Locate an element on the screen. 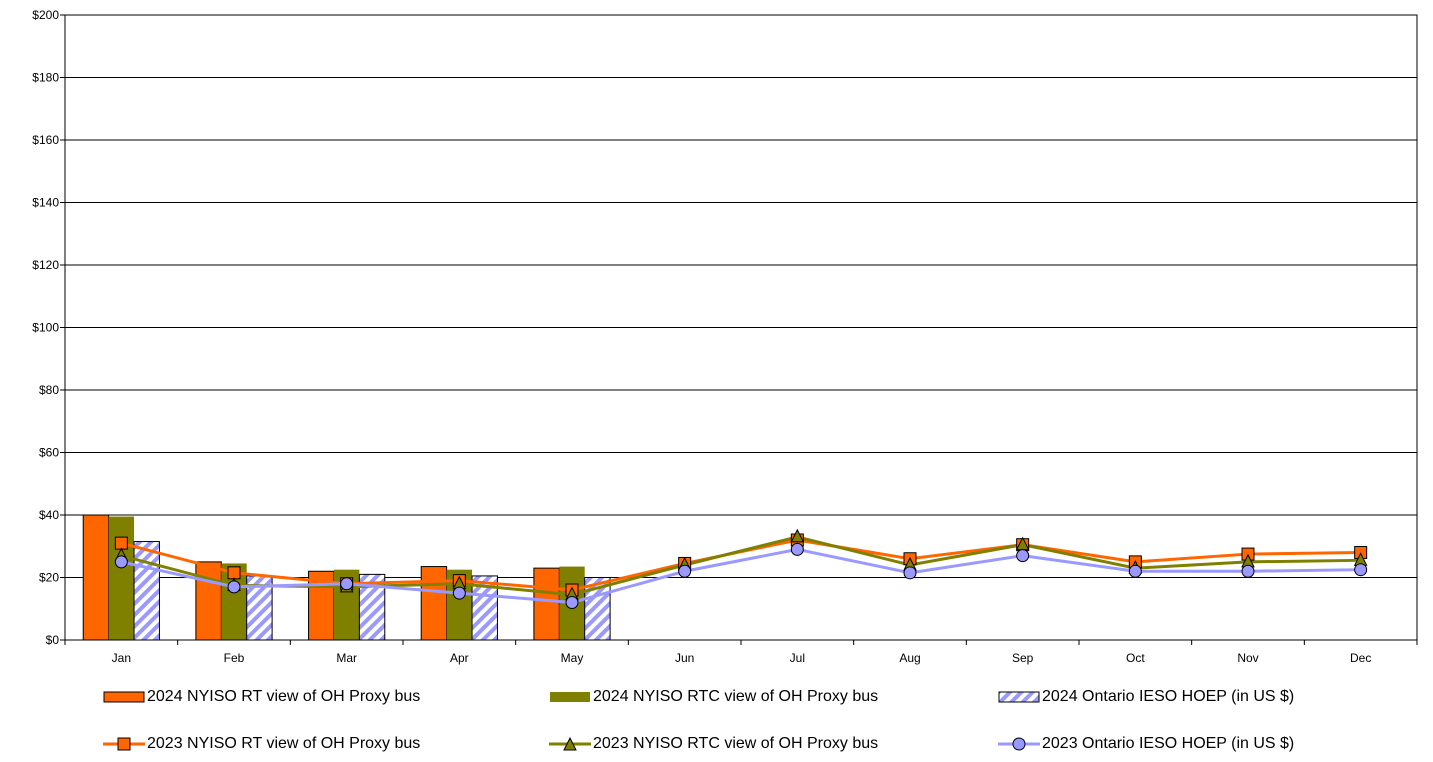 The image size is (1433, 762). y-tick-label: $160 is located at coordinates (45, 140).